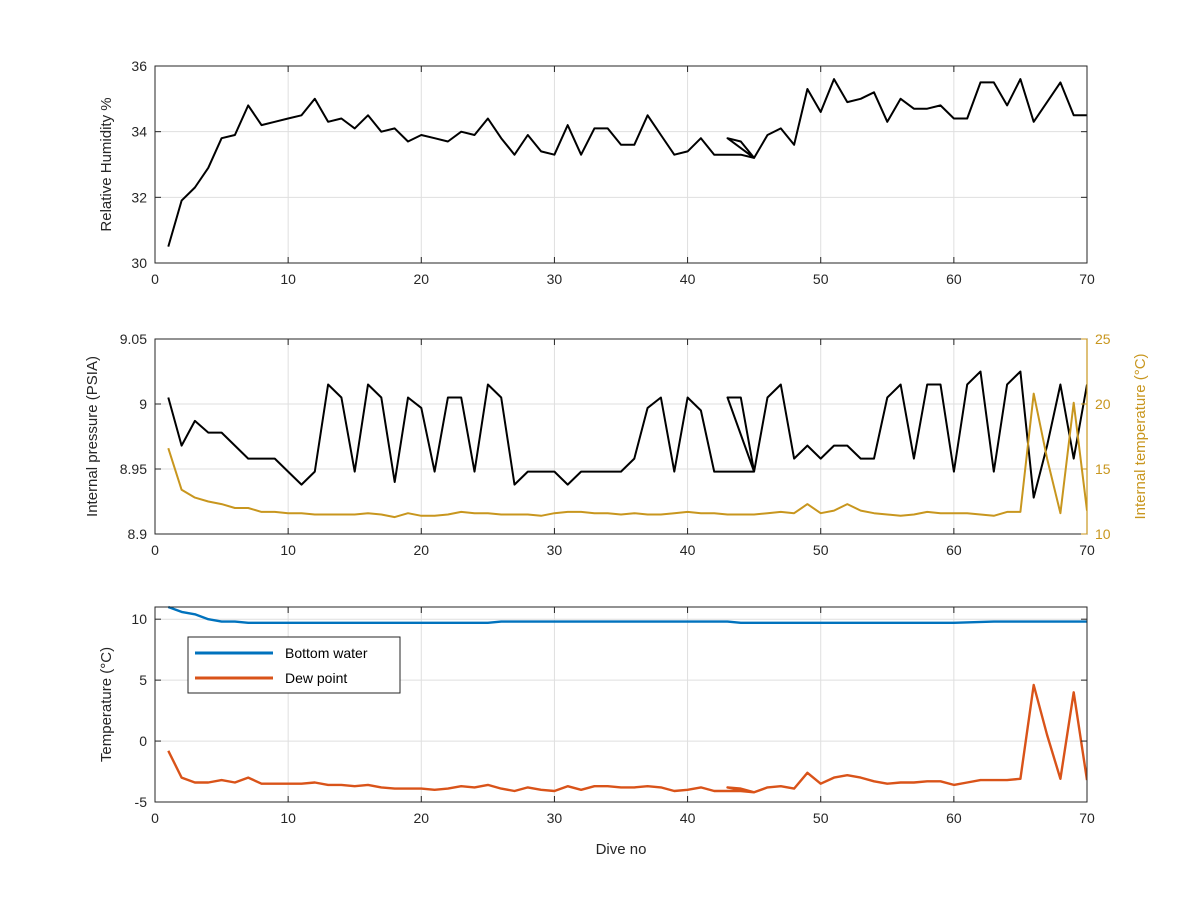 Image resolution: width=1200 pixels, height=900 pixels. Describe the element at coordinates (133, 339) in the screenshot. I see `y-tick-label: 9.05` at that location.